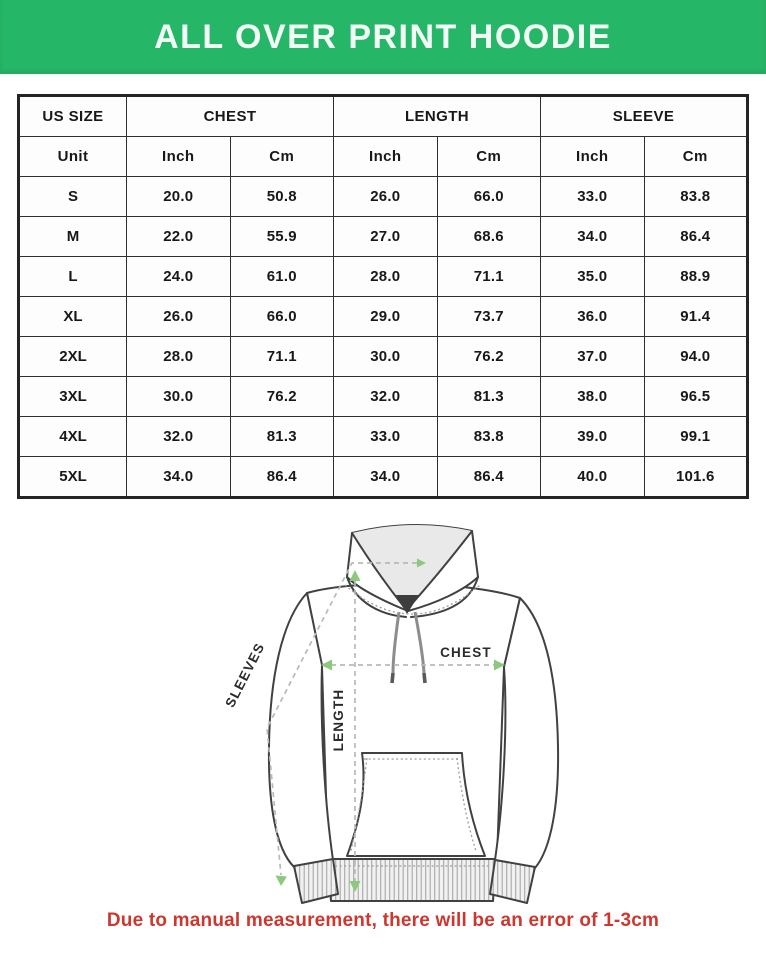 This screenshot has width=766, height=960. Describe the element at coordinates (72, 156) in the screenshot. I see `unit-header-cell: Unit` at that location.